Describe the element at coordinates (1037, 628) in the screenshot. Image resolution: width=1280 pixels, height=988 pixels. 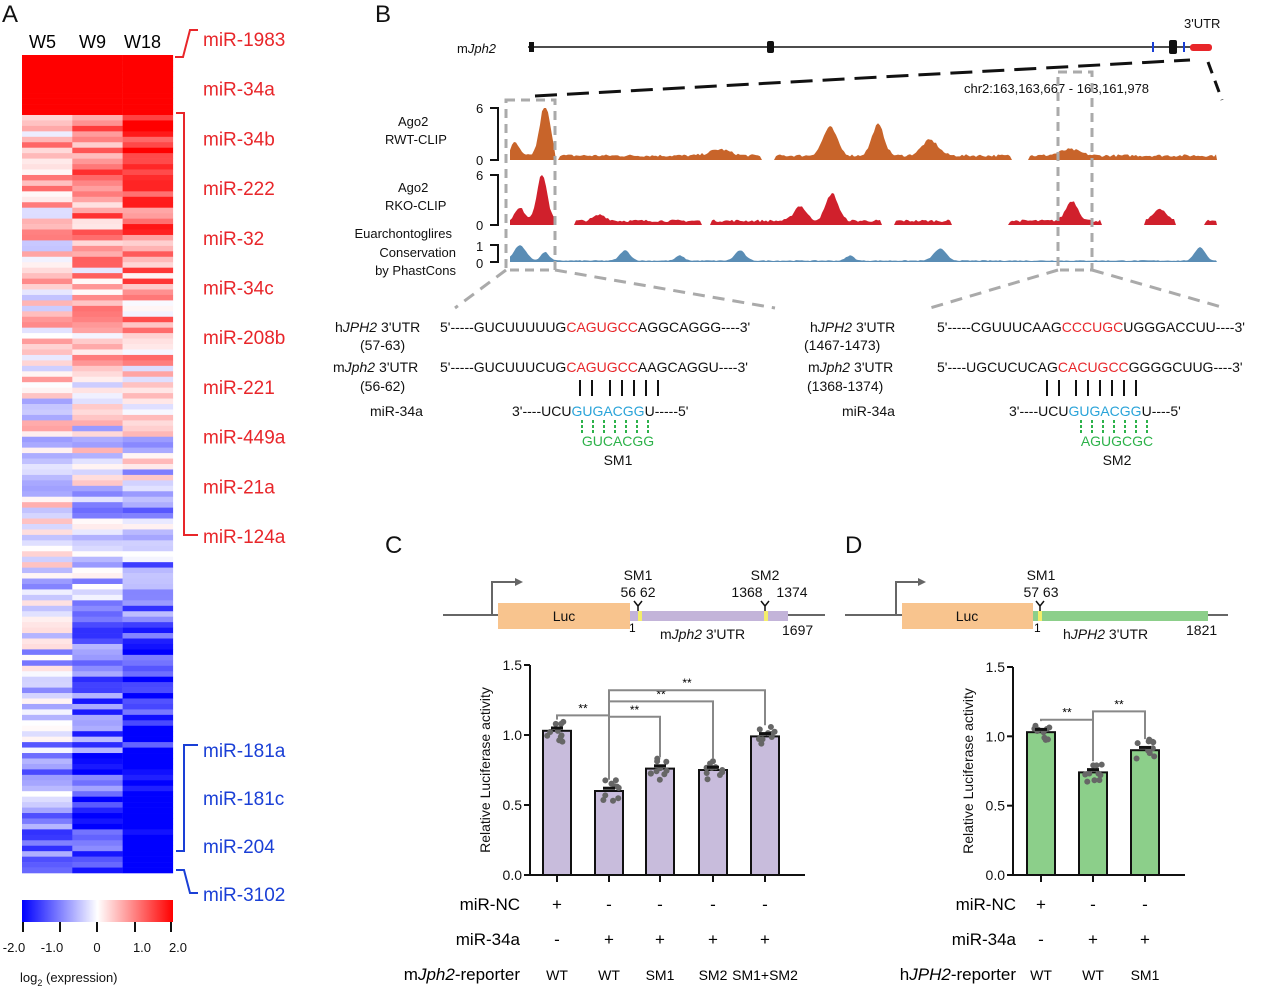
I see `start-position: 1` at that location.